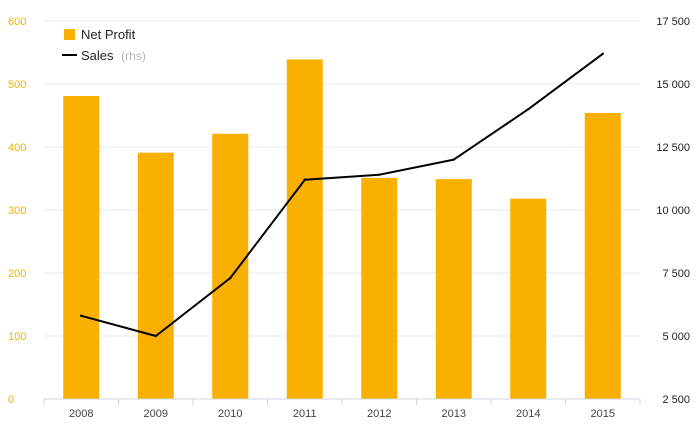 The height and width of the screenshot is (433, 700). Describe the element at coordinates (379, 414) in the screenshot. I see `x-tick-label: 2012` at that location.